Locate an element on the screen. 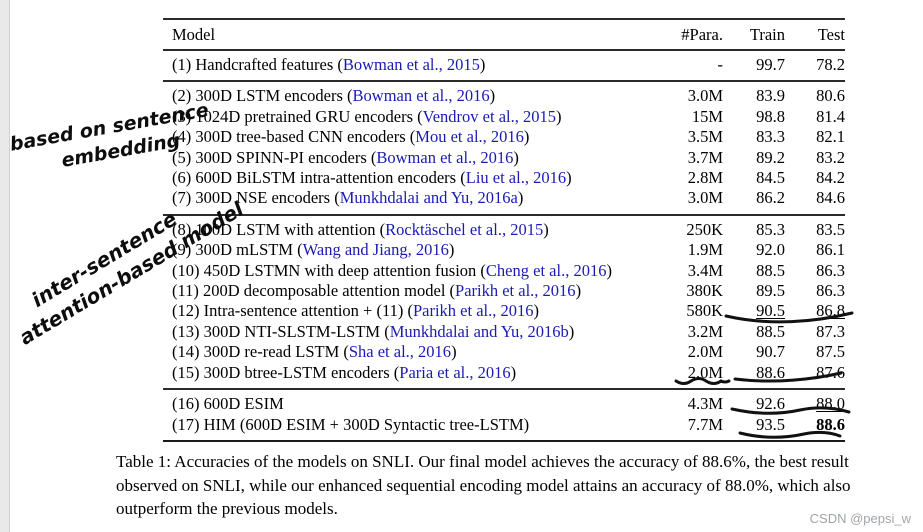 The height and width of the screenshot is (532, 923). test-cell: 88.0 is located at coordinates (830, 404).